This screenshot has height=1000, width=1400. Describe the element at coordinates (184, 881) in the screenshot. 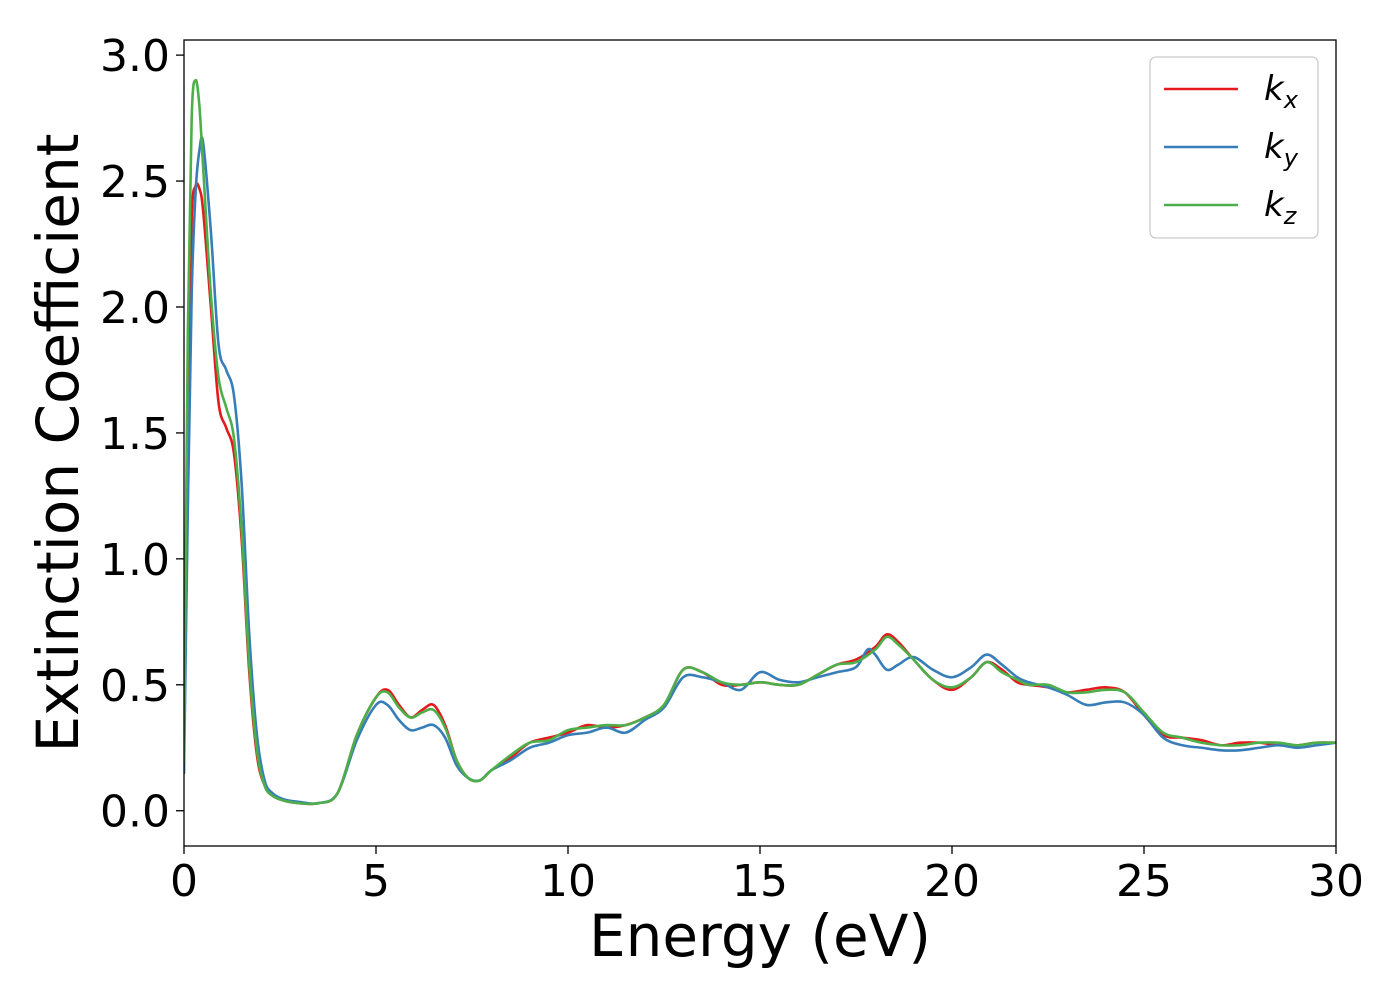

I see `x-tick-label: 0` at that location.